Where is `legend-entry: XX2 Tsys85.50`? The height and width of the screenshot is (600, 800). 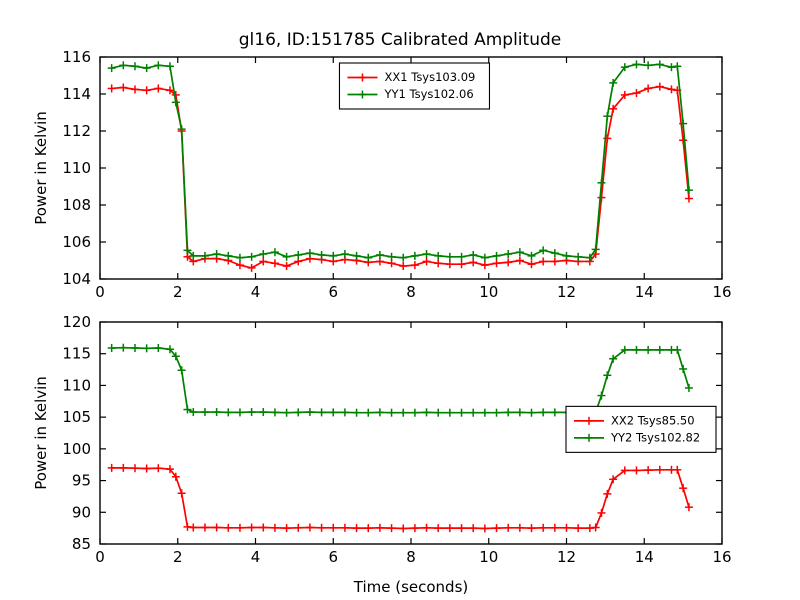
legend-entry: XX2 Tsys85.50 is located at coordinates (634, 420).